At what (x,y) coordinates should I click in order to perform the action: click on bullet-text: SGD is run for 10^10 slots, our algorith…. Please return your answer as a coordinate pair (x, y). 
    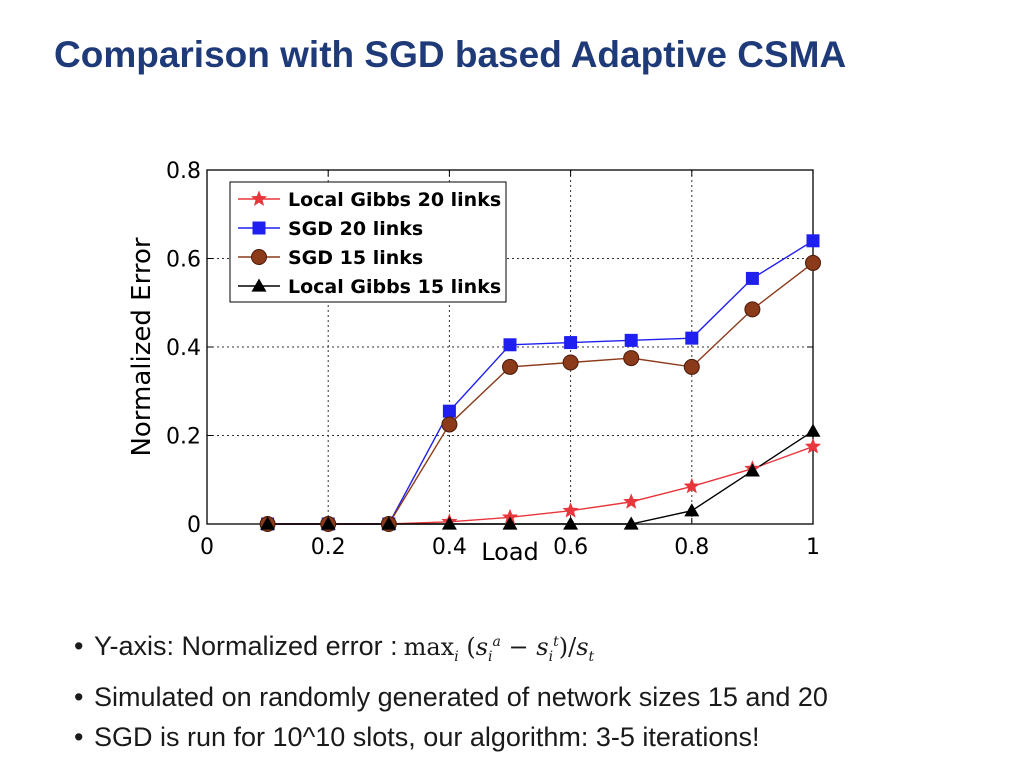
    Looking at the image, I should click on (427, 736).